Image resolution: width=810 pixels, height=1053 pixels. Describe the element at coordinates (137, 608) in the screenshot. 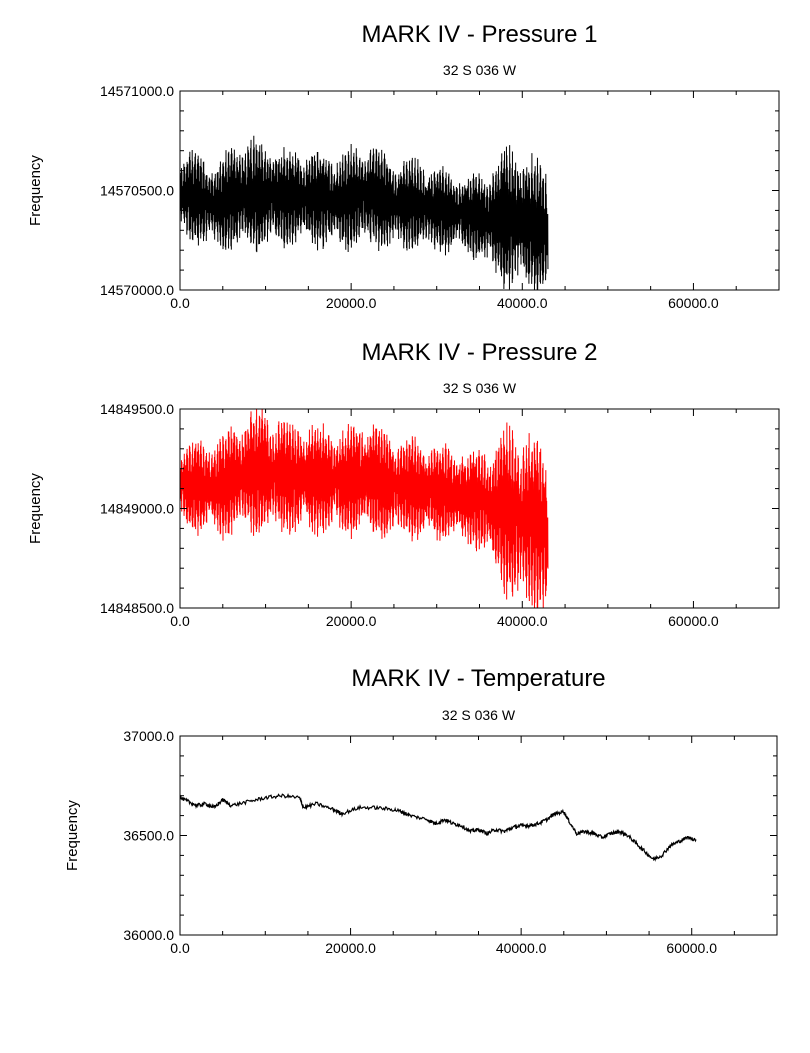

I see `y-tick-label: 14848500.0` at that location.